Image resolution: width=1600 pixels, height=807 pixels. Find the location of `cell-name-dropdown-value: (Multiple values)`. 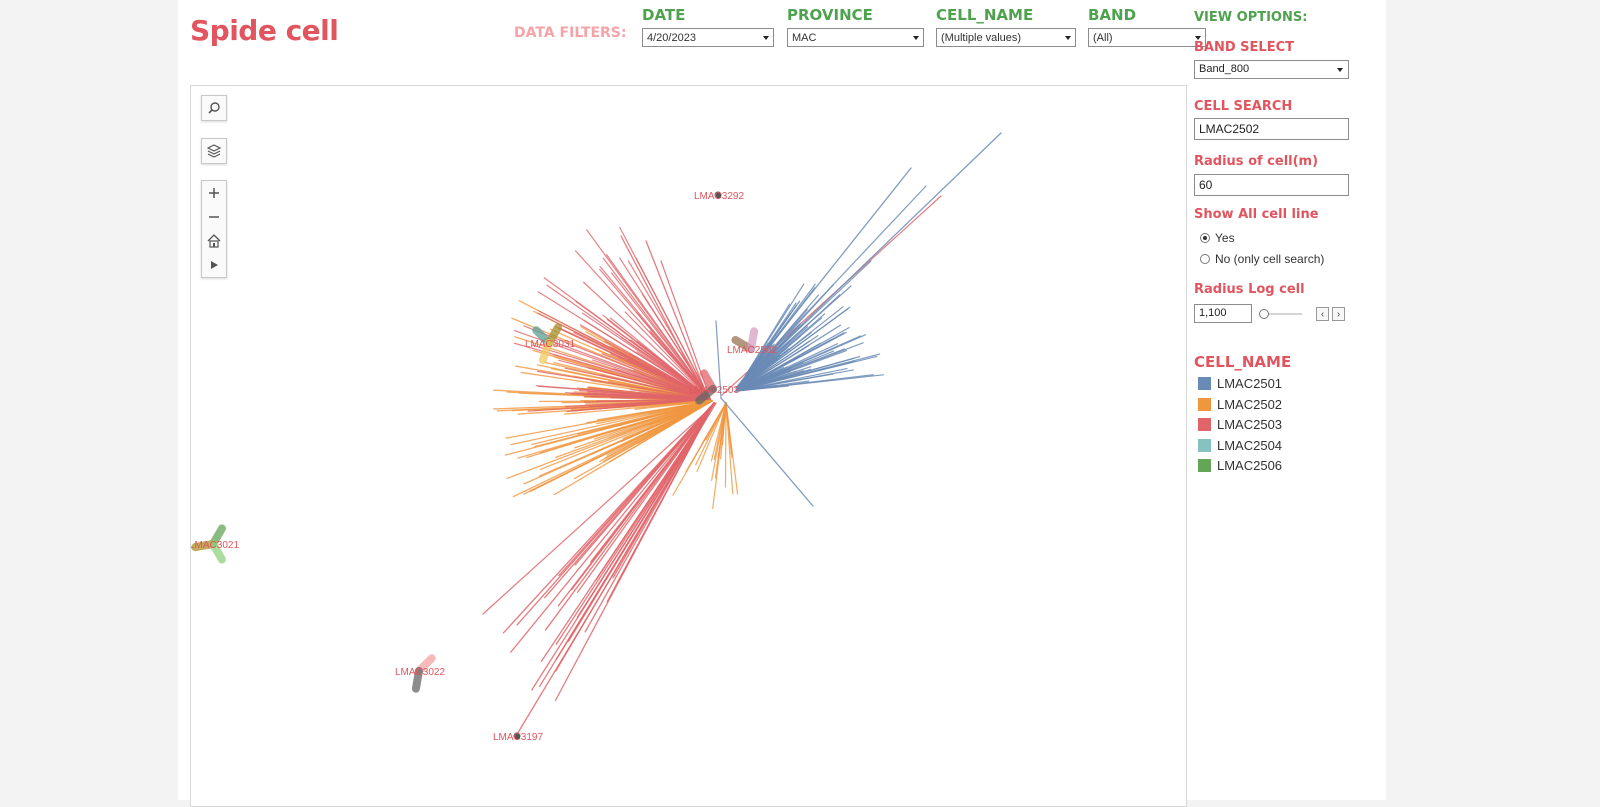

cell-name-dropdown-value: (Multiple values) is located at coordinates (981, 38).